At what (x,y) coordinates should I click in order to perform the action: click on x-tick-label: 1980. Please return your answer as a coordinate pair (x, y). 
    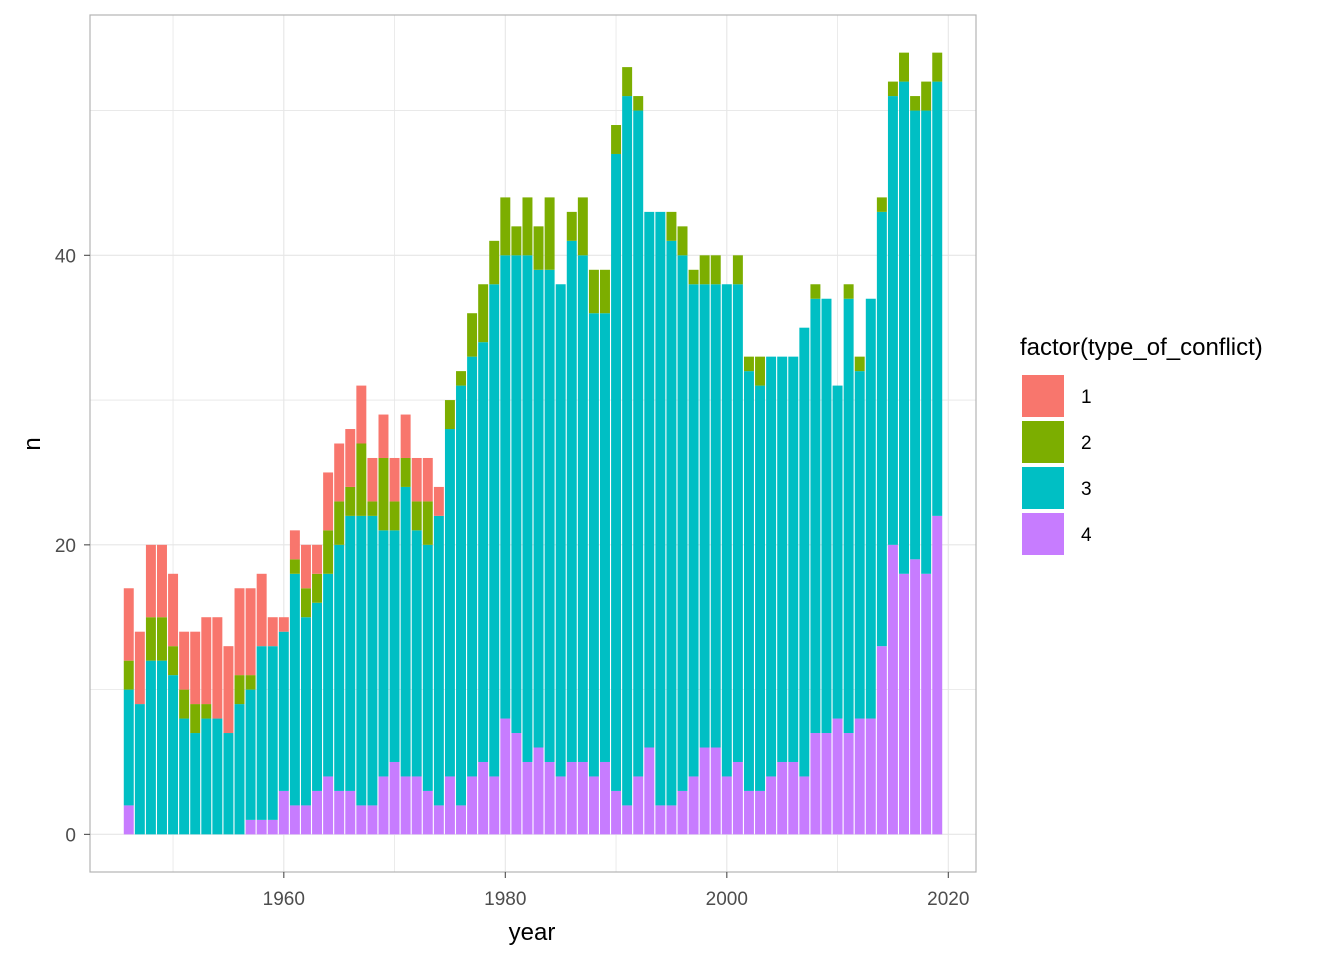
    Looking at the image, I should click on (505, 899).